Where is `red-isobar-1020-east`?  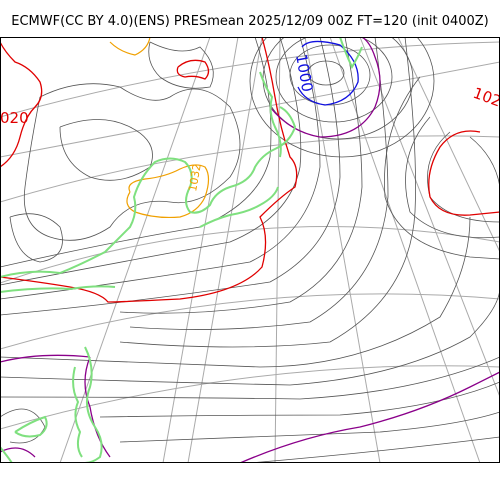
red-isobar-1020-east is located at coordinates (464, 173).